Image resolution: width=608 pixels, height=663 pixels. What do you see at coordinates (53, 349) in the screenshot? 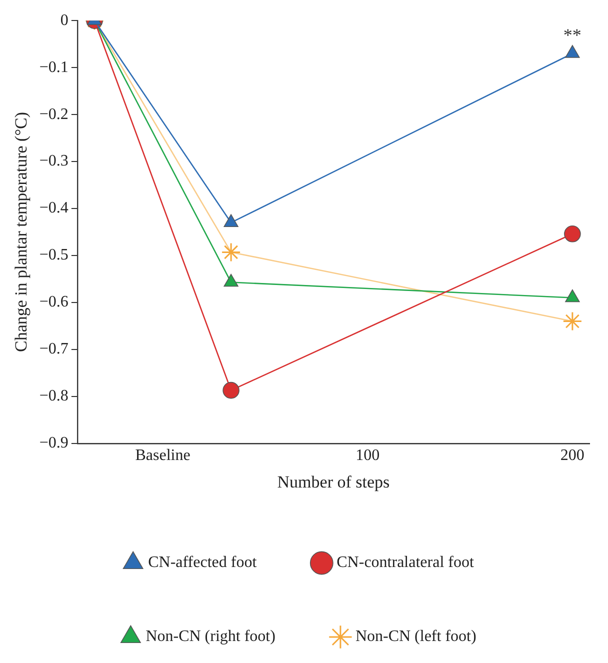
I see `y-tick-label: −0.7` at bounding box center [53, 349].